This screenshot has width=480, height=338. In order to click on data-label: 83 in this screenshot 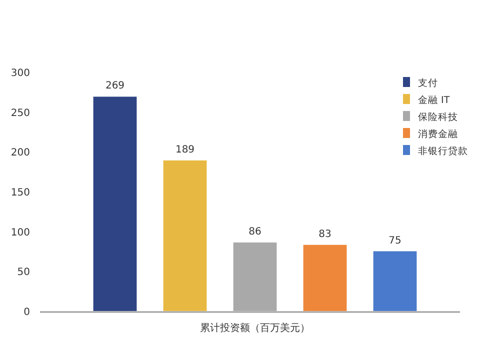, I will do `click(325, 234)`.